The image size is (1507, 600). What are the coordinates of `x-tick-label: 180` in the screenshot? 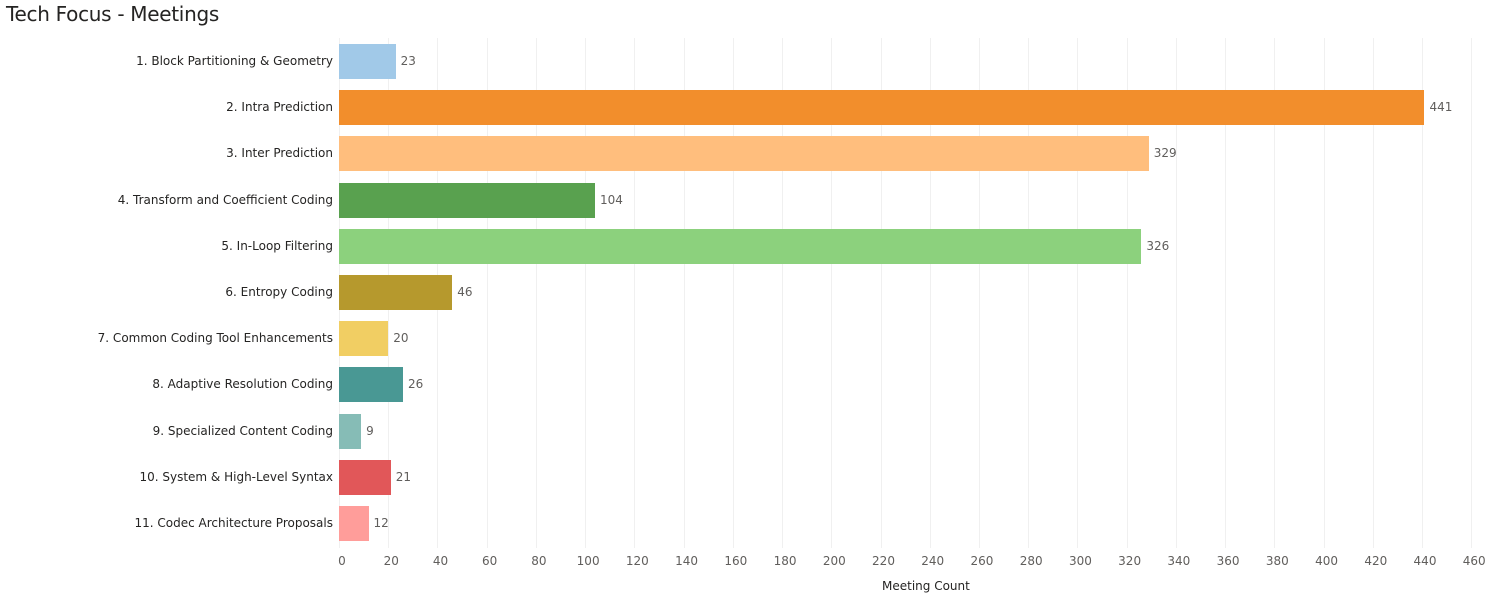 It's located at (785, 561).